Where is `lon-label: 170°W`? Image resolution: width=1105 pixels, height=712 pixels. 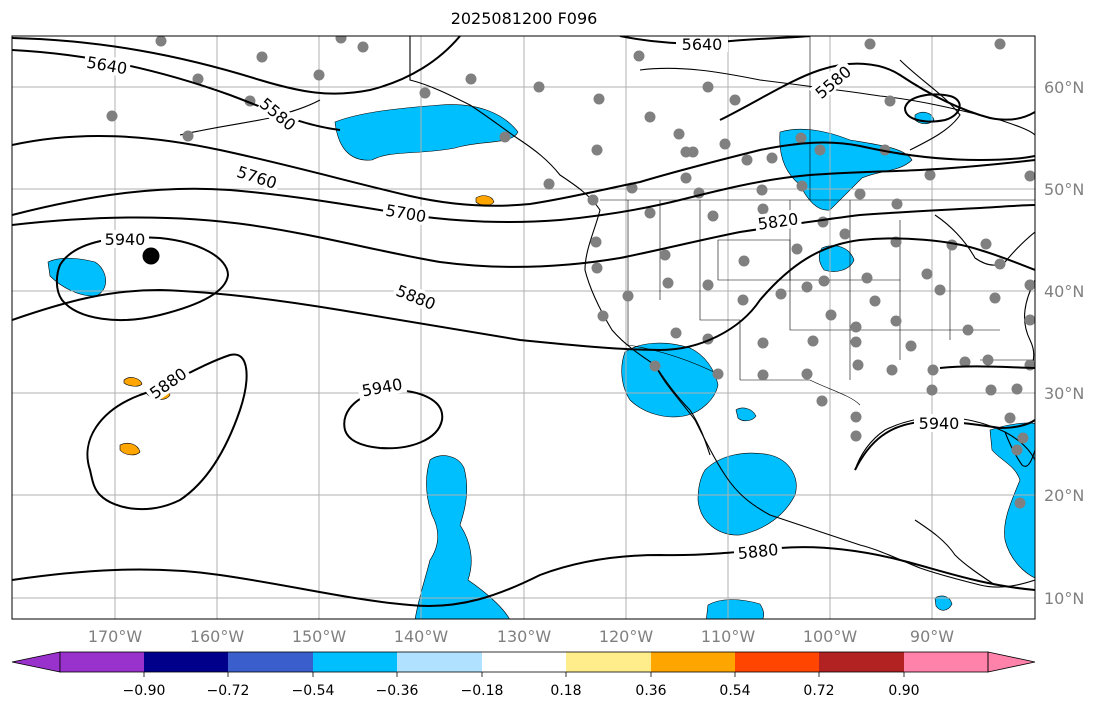 lon-label: 170°W is located at coordinates (115, 636).